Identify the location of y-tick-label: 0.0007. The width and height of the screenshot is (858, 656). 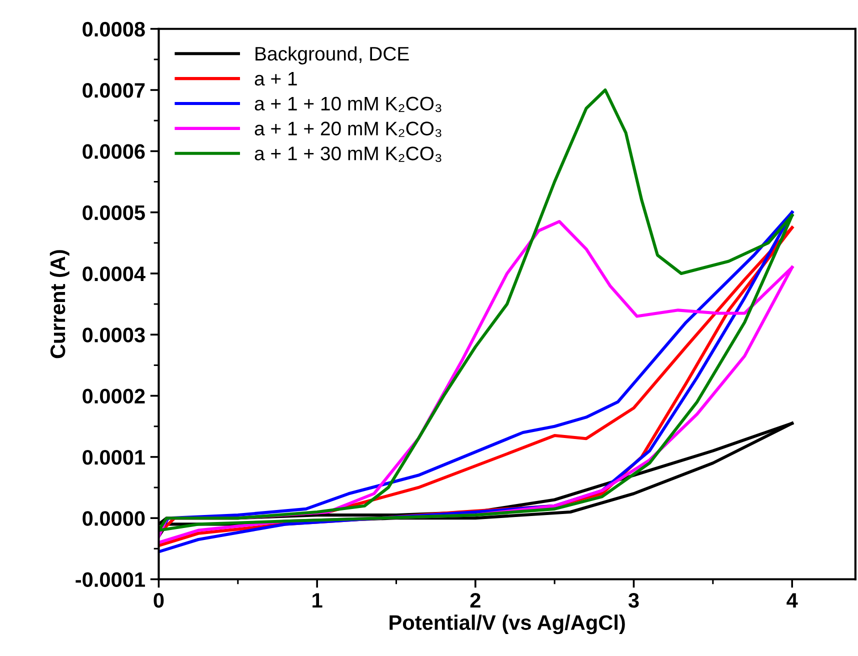
(113, 90).